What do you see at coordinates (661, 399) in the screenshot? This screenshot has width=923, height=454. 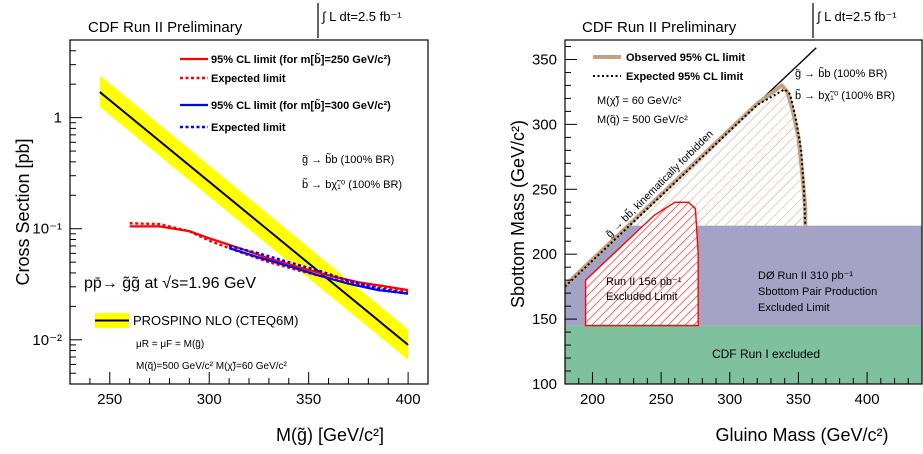 I see `right-x-tick-label: 250` at bounding box center [661, 399].